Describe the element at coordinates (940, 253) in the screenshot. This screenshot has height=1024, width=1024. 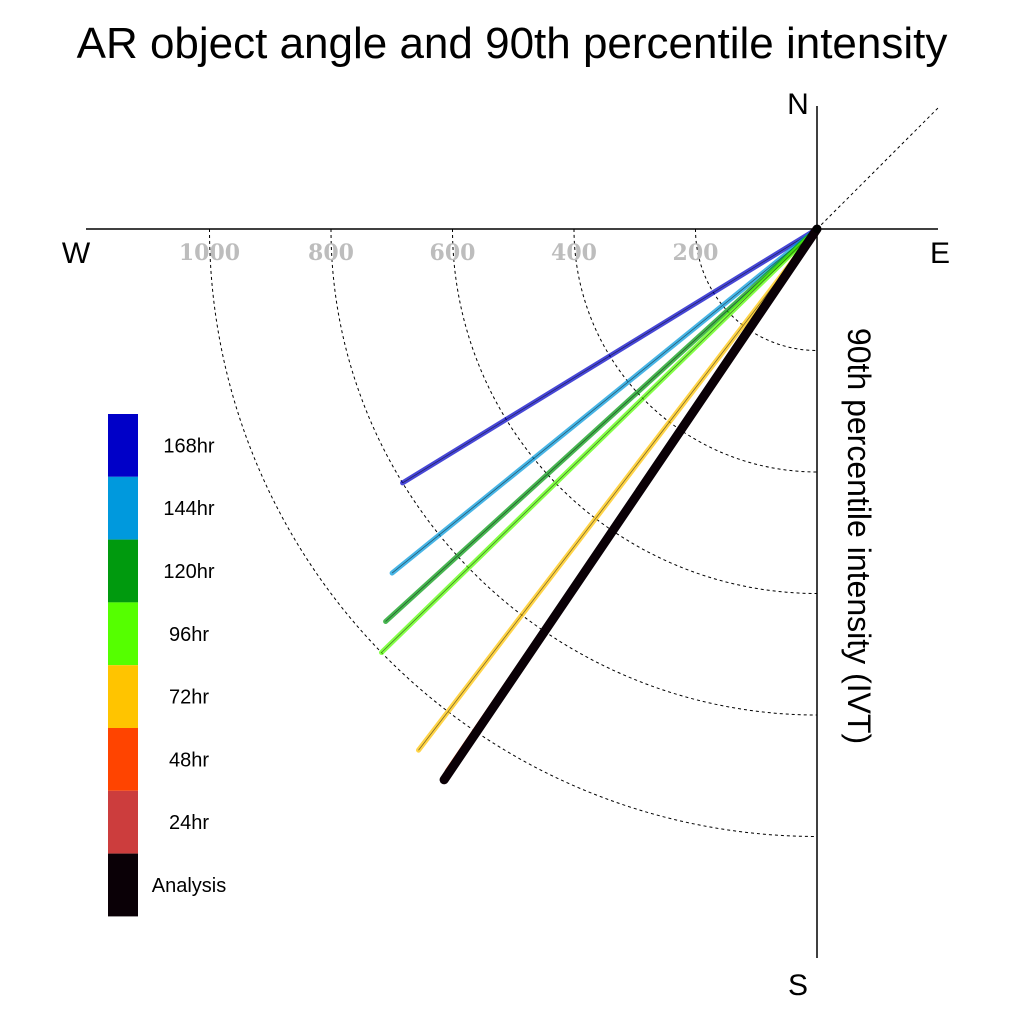
I see `compass-east: E` at that location.